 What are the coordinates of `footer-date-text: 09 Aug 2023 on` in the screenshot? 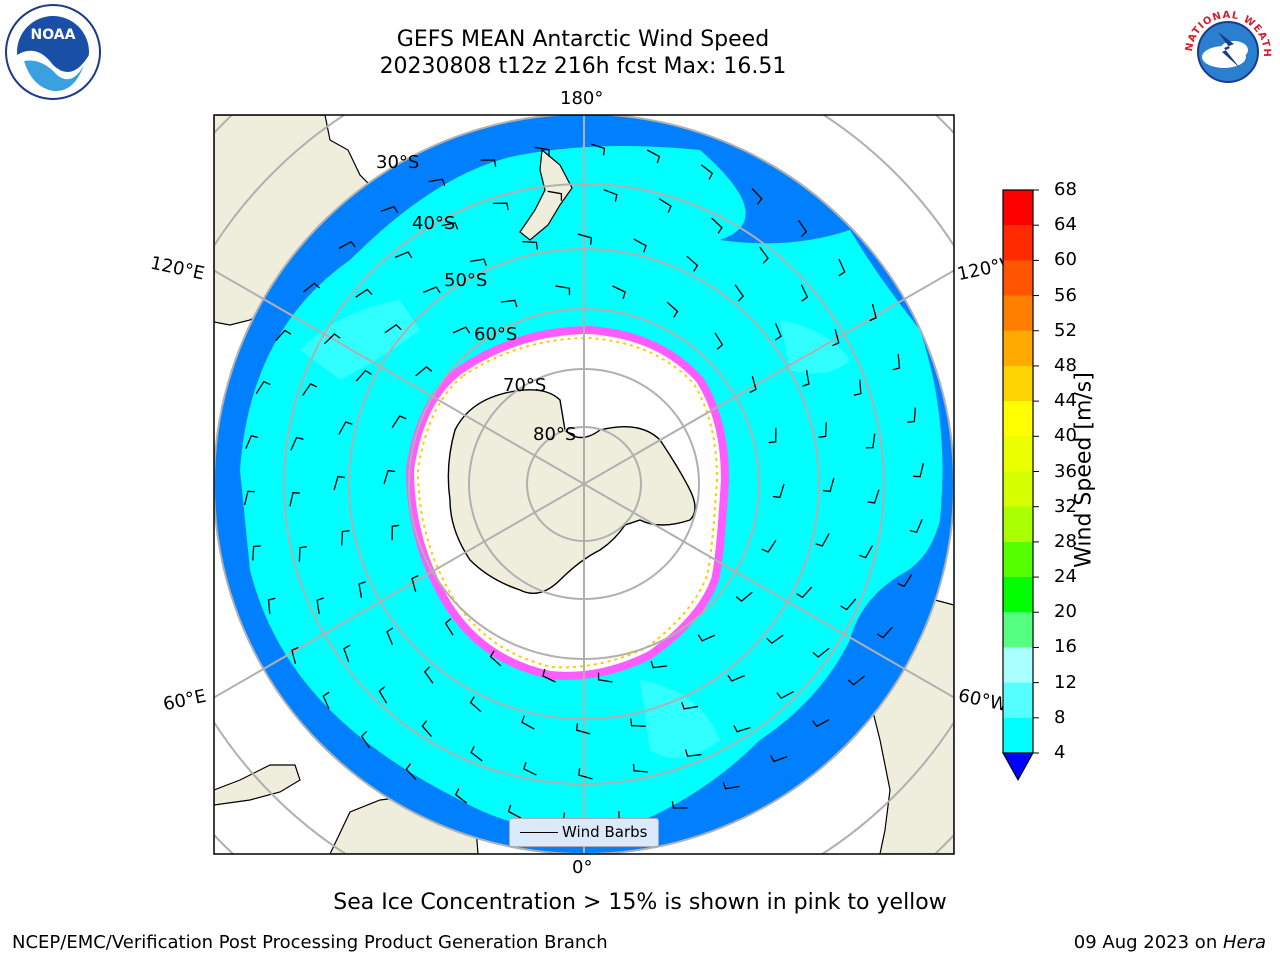 It's located at (1148, 942).